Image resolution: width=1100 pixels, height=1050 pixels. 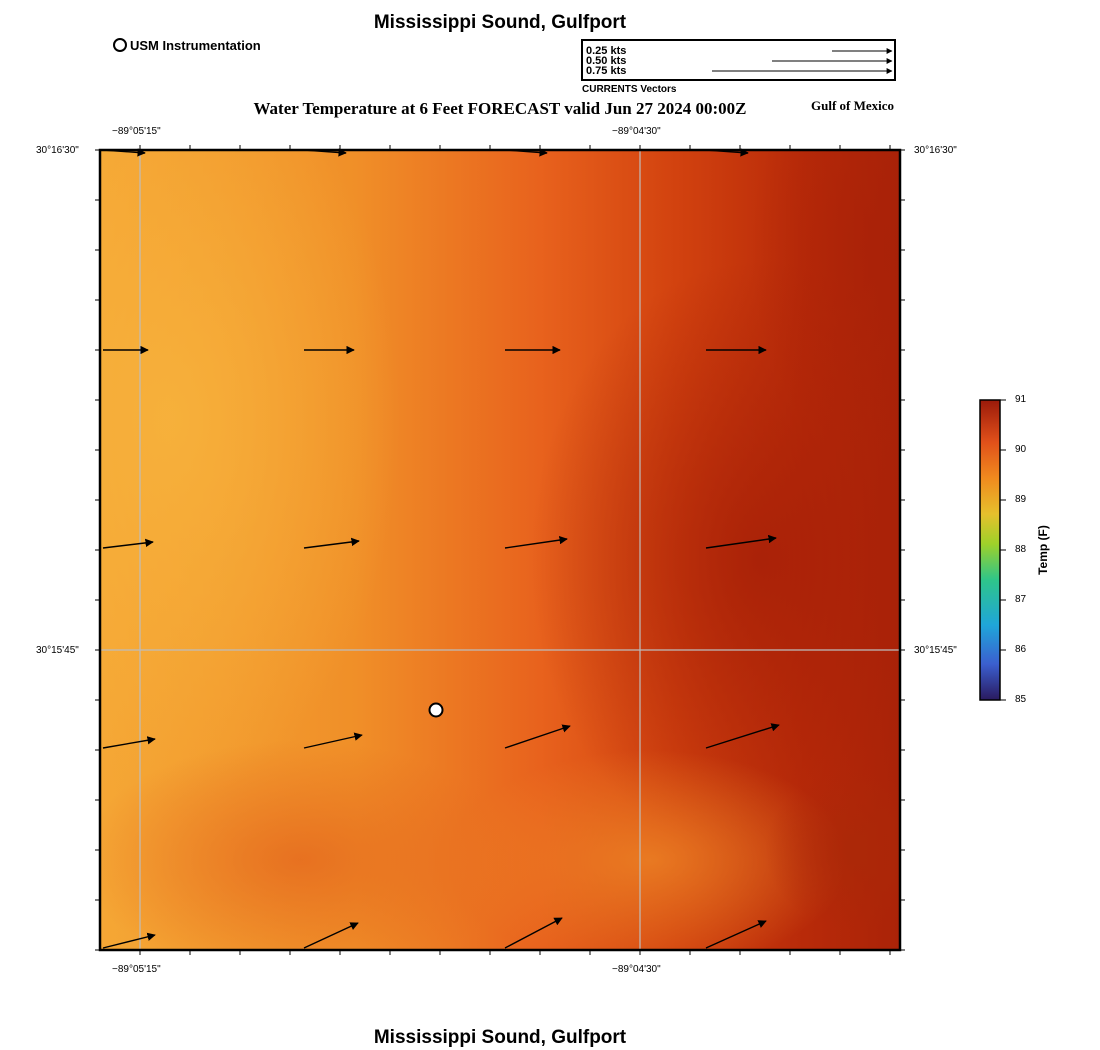 I want to click on colorbar-tick-label: 86, so click(x=1021, y=649).